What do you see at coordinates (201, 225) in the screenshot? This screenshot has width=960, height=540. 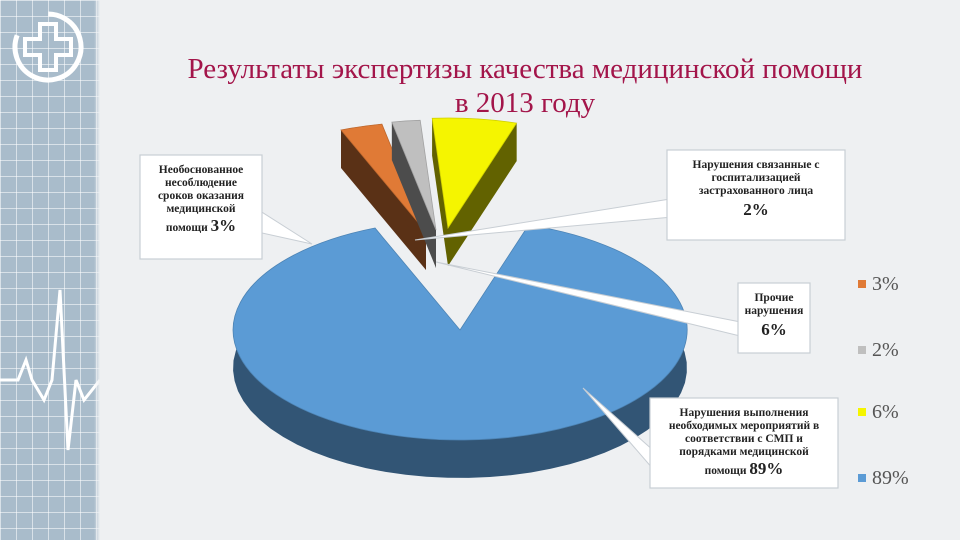 I see `callout-label-line: помощи 3%` at bounding box center [201, 225].